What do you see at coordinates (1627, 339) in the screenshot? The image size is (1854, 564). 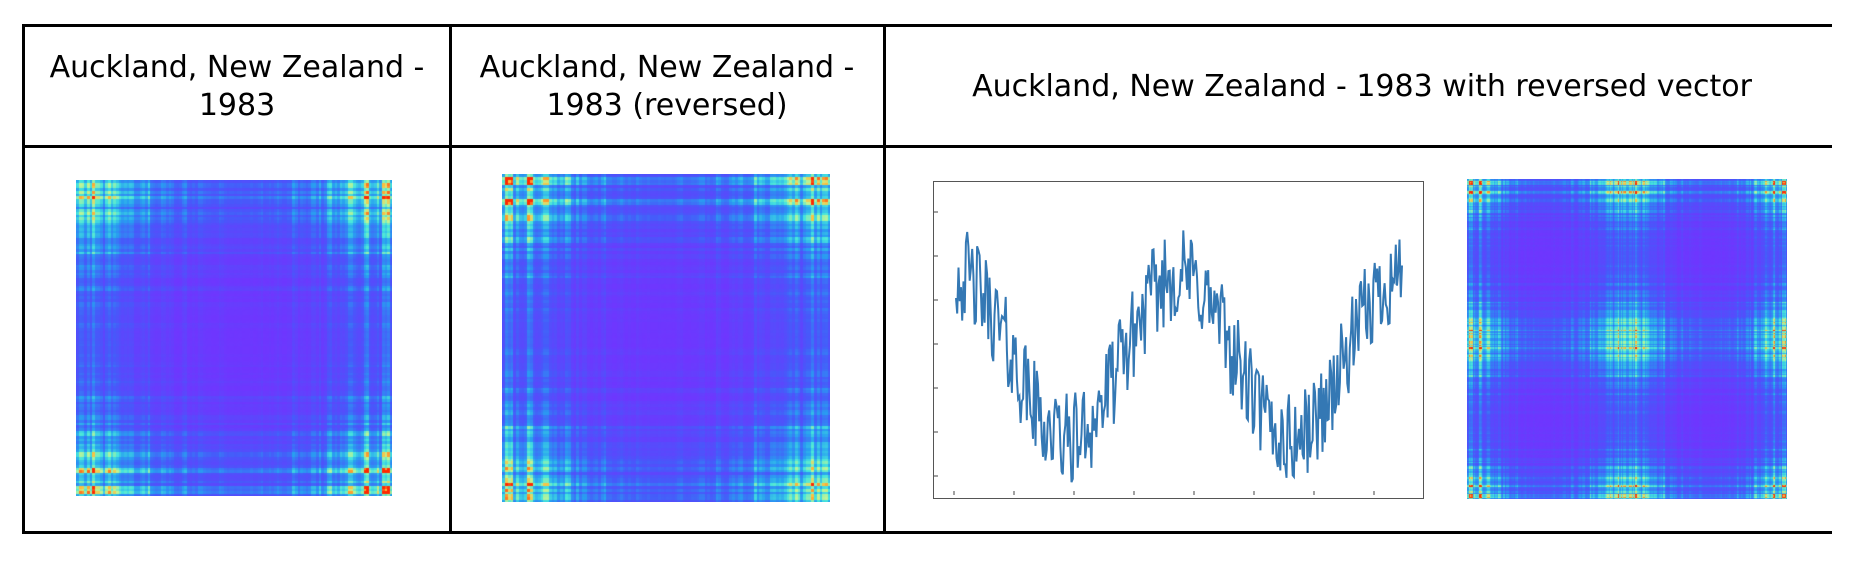 I see `recurrence-plot-combined` at bounding box center [1627, 339].